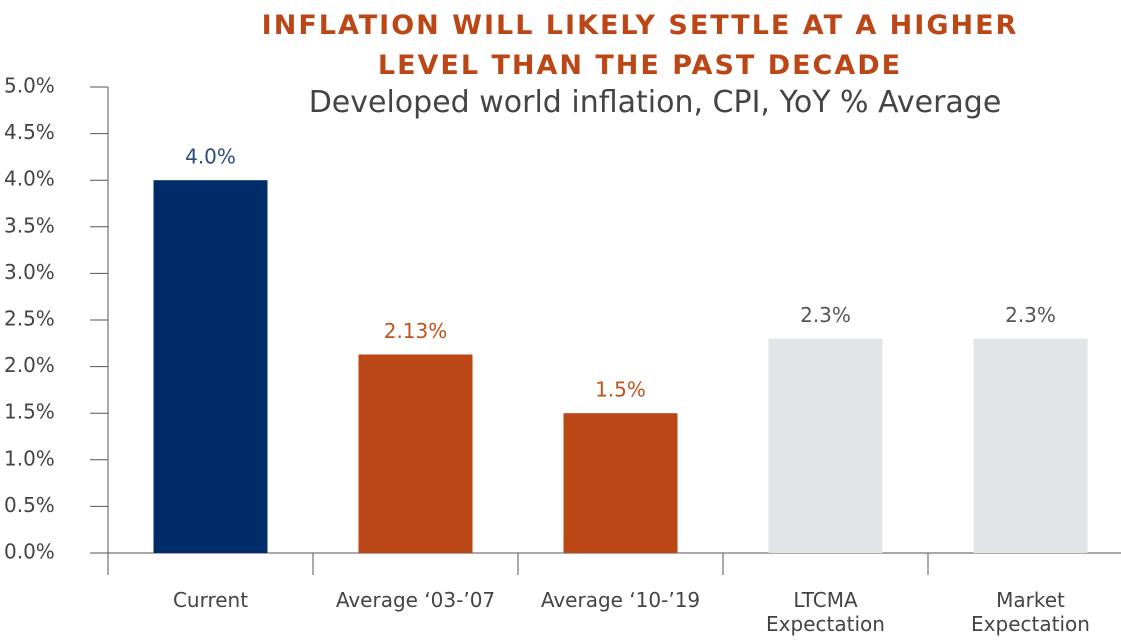  I want to click on y-tick-label: 5.0%, so click(29, 86).